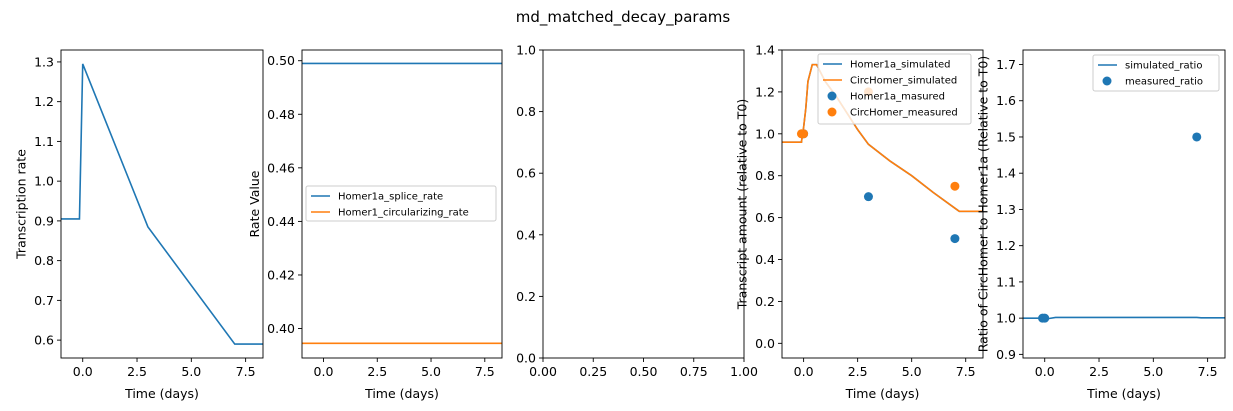  I want to click on x-tick-label: 0.00, so click(543, 371).